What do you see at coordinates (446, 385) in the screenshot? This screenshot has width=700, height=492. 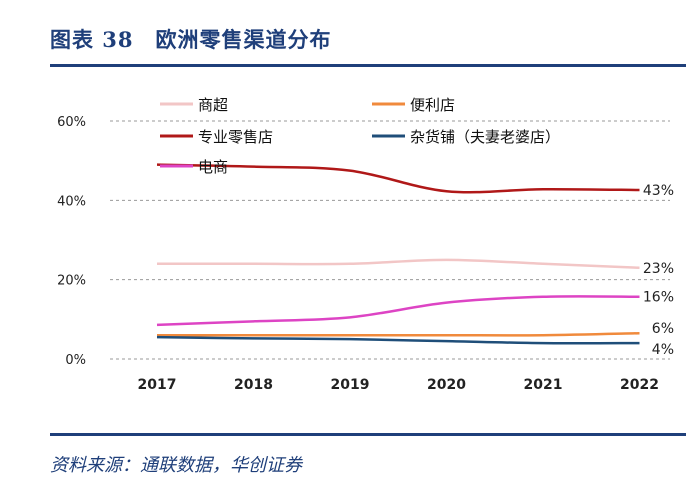 I see `x-tick-label: 2020` at bounding box center [446, 385].